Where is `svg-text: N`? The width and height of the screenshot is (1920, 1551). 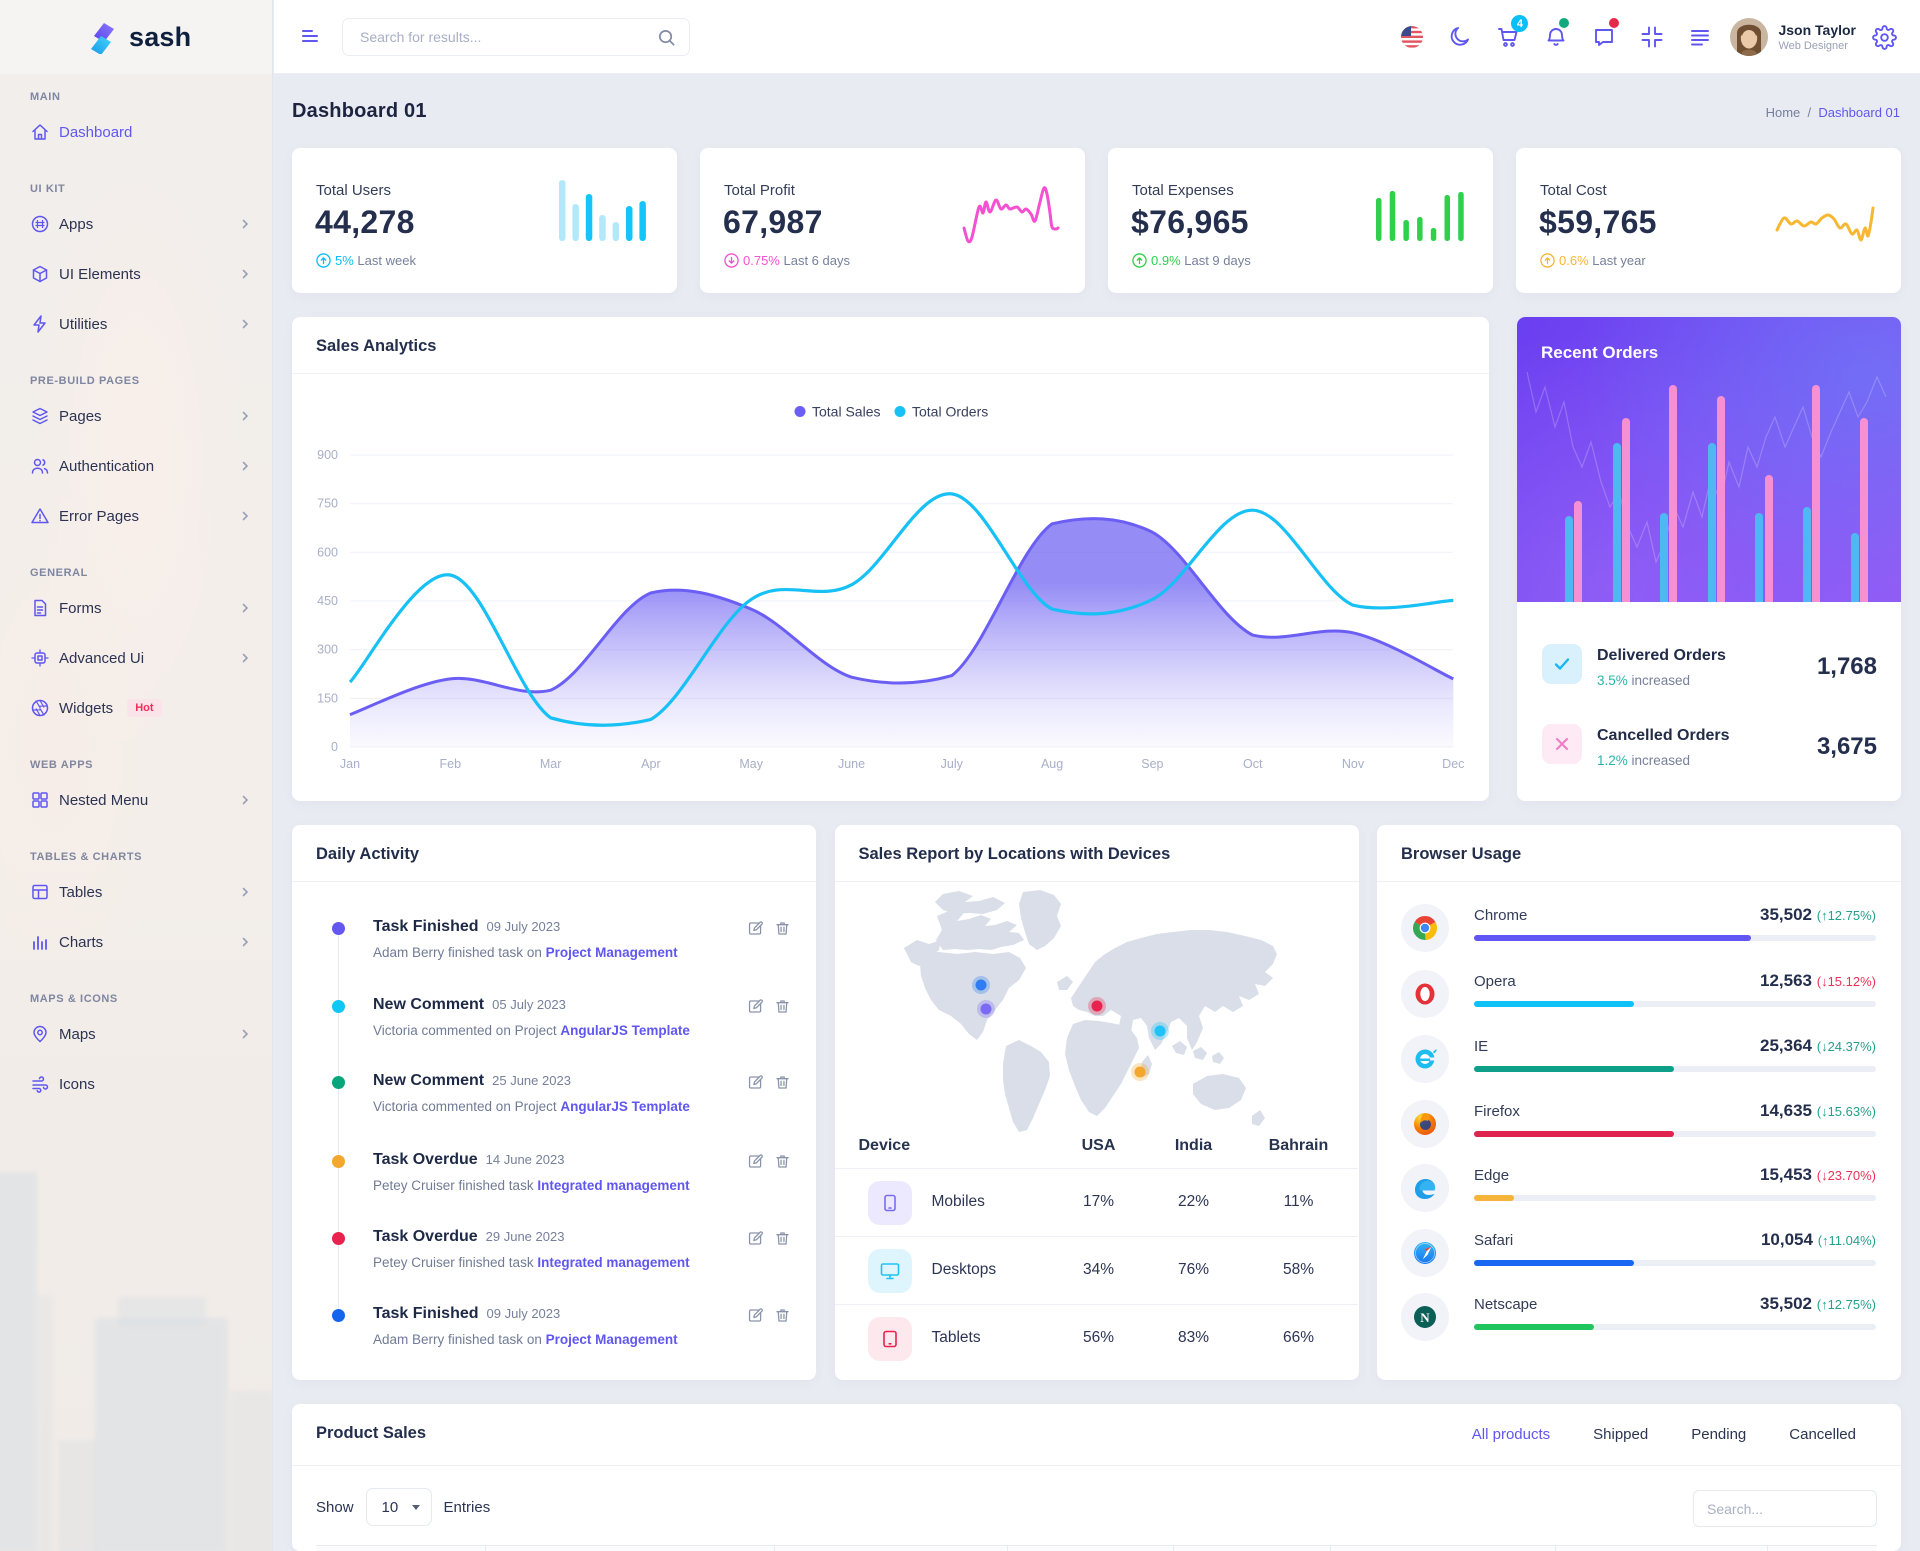 svg-text: N is located at coordinates (1425, 1317).